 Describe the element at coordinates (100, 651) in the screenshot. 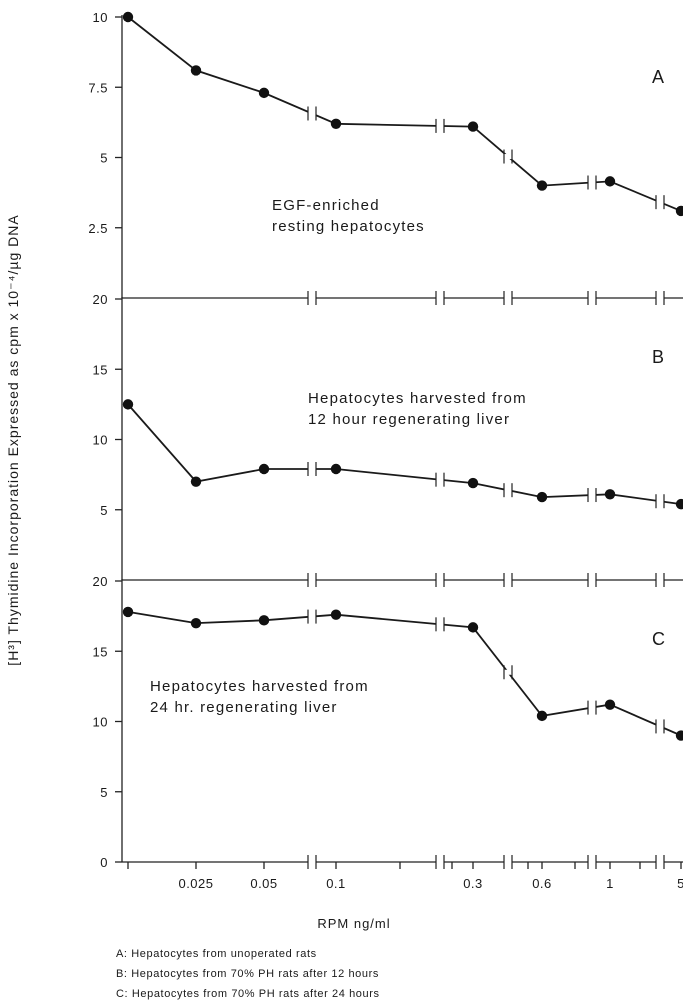

I see `panel-c-y-tick-label: 15` at that location.